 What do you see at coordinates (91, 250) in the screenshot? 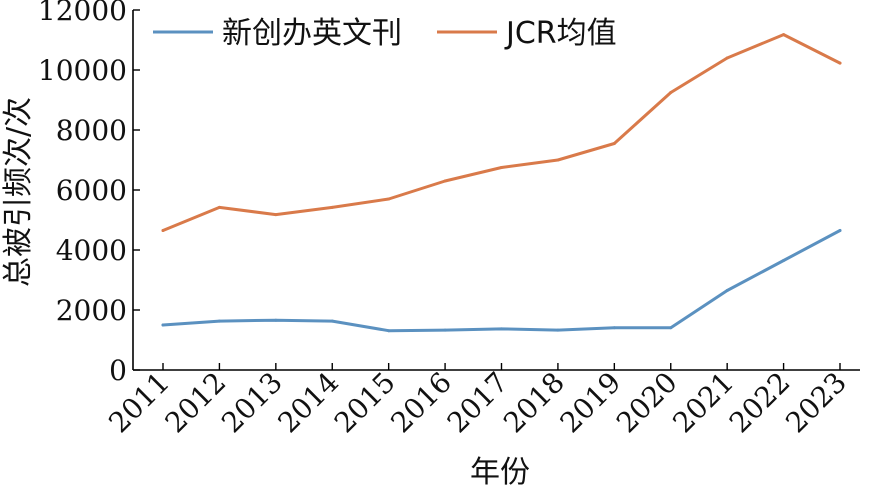
I see `y-tick-label-2: 4000` at bounding box center [91, 250].